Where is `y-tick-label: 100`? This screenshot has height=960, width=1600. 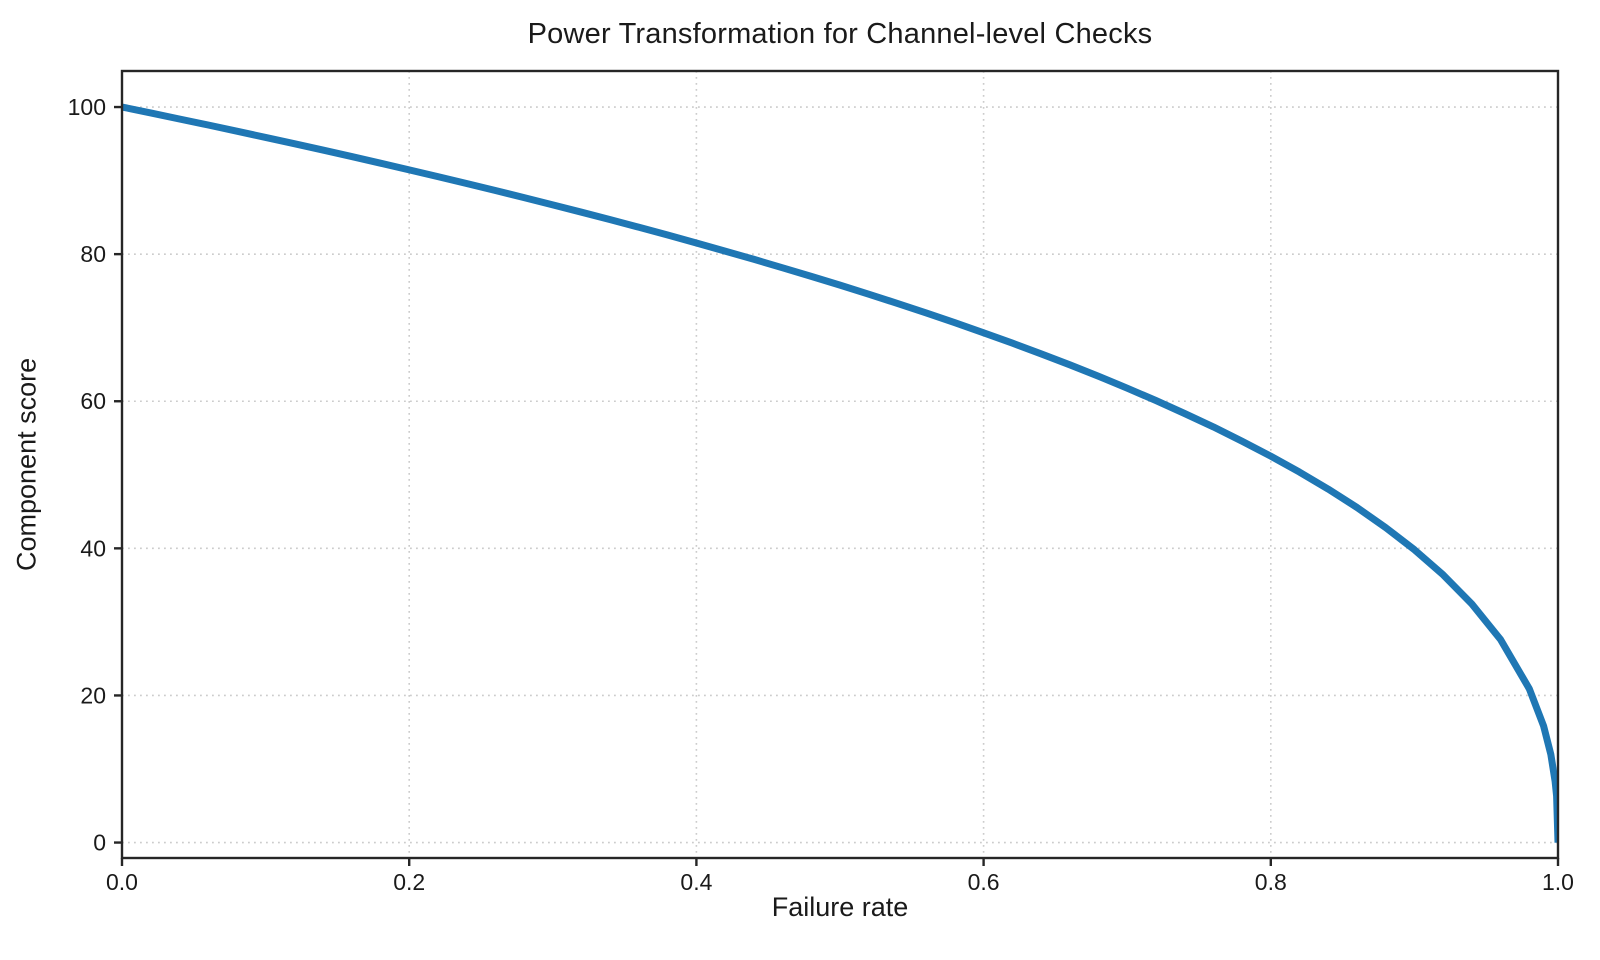
y-tick-label: 100 is located at coordinates (87, 107).